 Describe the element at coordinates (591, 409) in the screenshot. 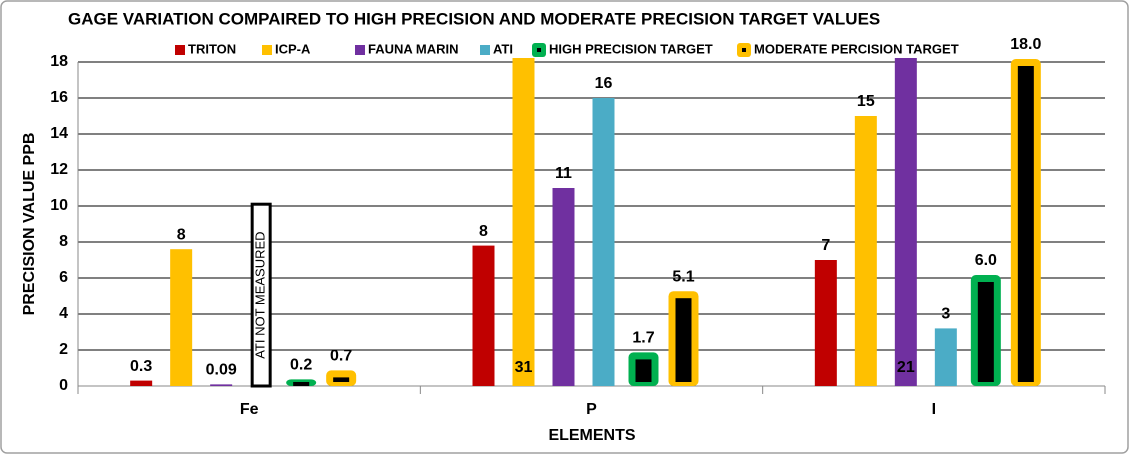

I see `x-tick-label: P` at that location.